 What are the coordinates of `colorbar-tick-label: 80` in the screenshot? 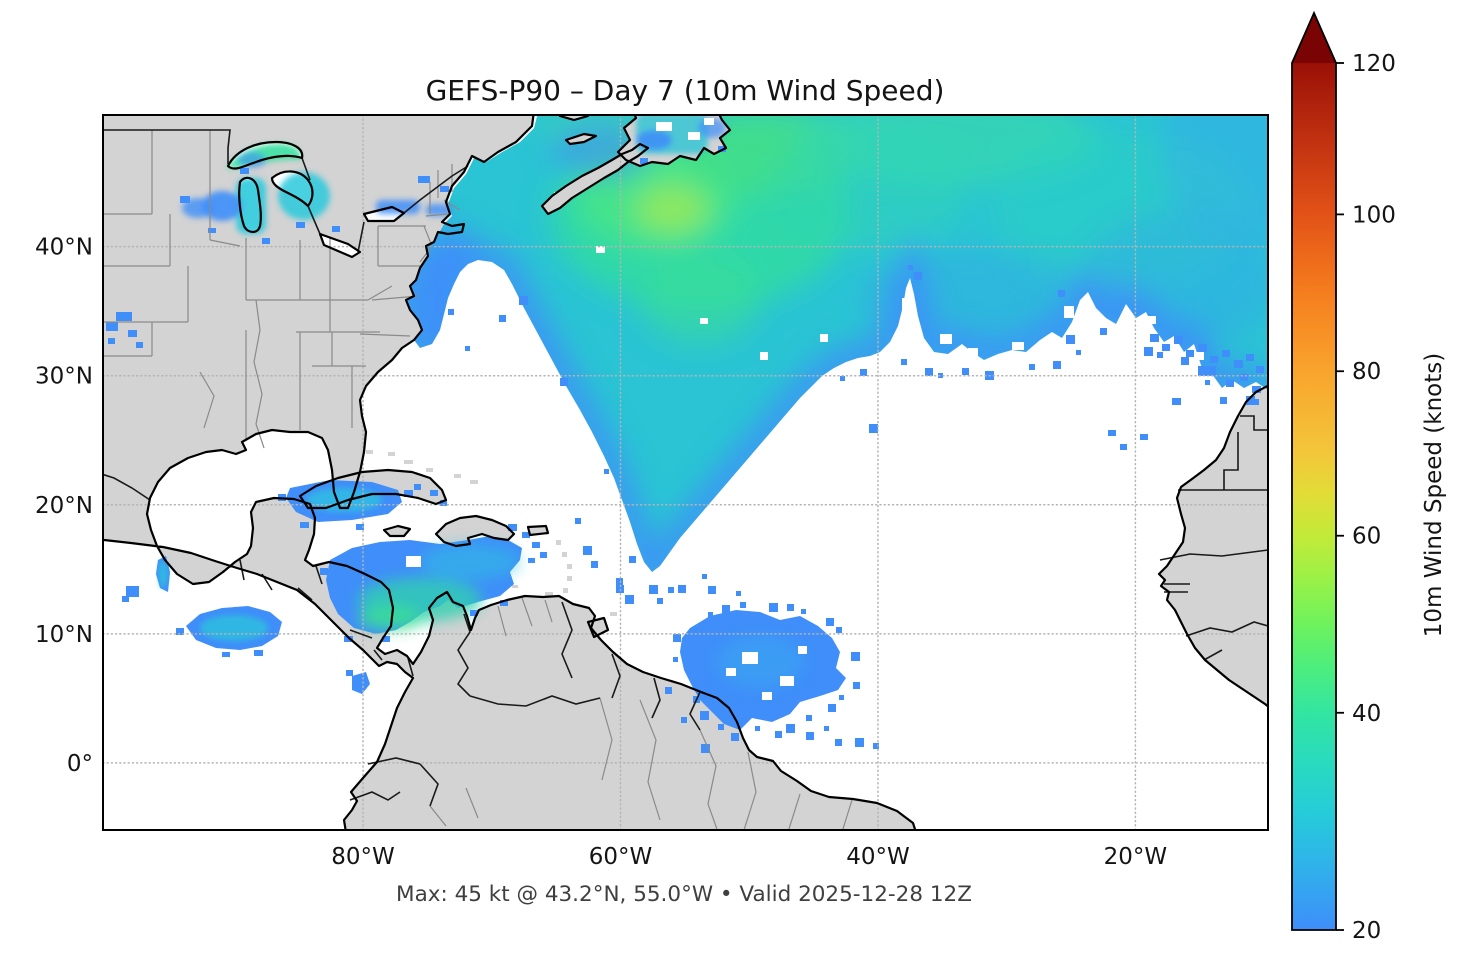 It's located at (1366, 372).